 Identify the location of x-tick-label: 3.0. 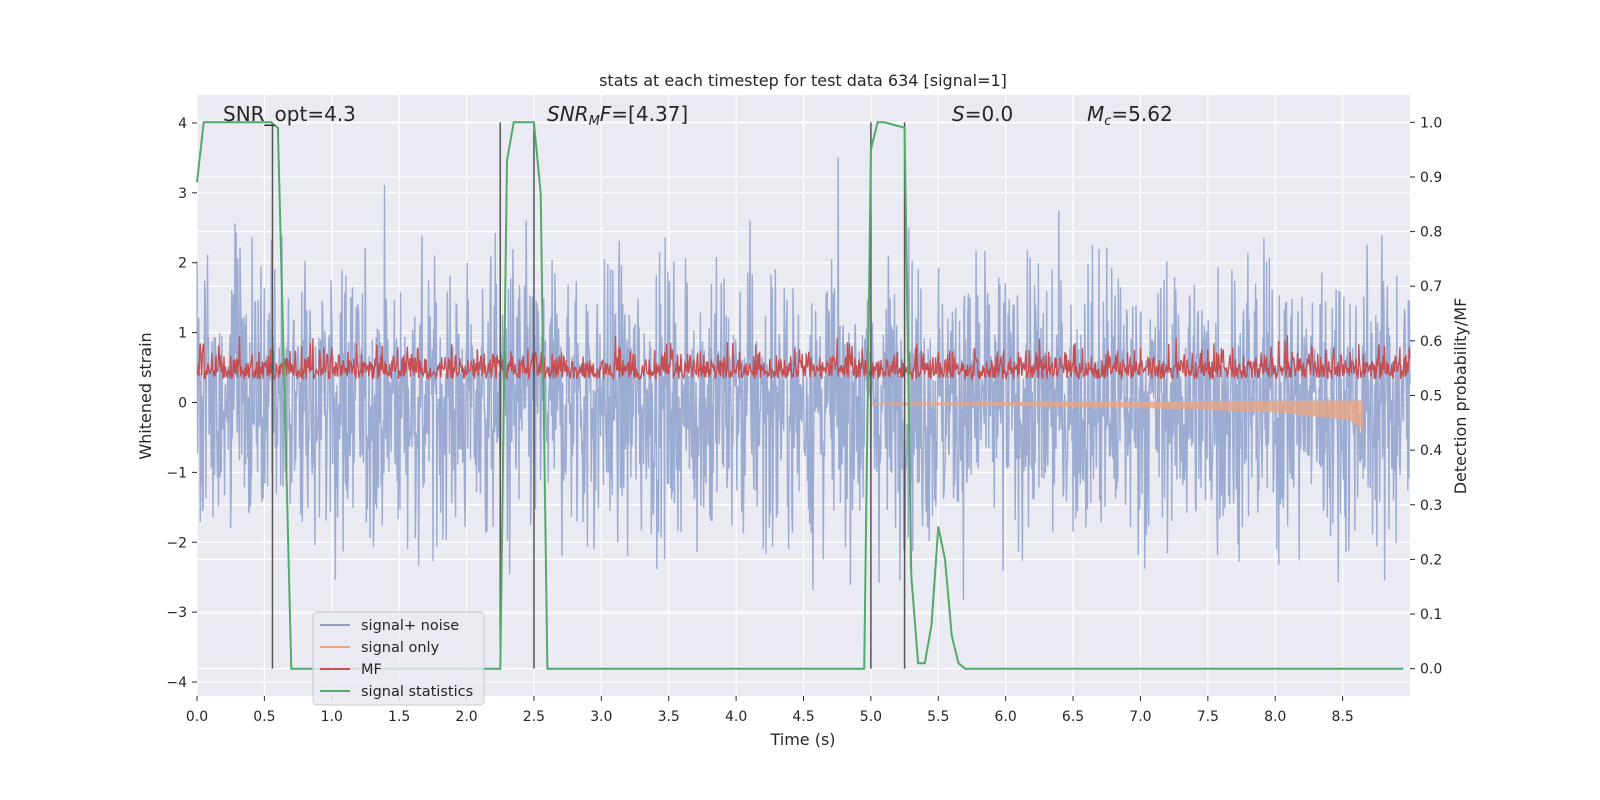
(601, 717).